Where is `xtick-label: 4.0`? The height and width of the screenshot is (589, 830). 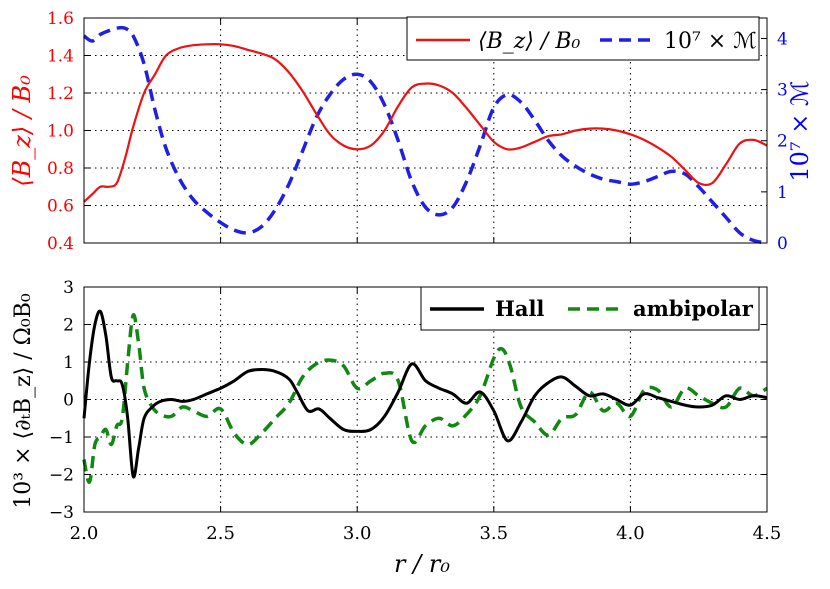
xtick-label: 4.0 is located at coordinates (630, 533).